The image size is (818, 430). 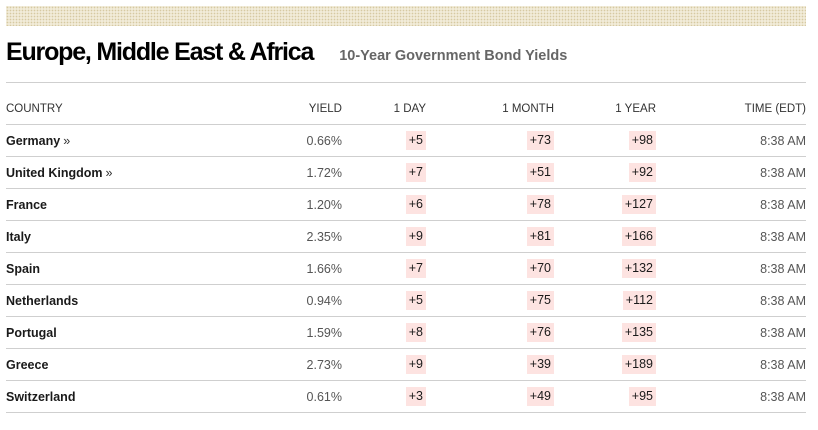 What do you see at coordinates (42, 300) in the screenshot?
I see `country-name: Netherlands` at bounding box center [42, 300].